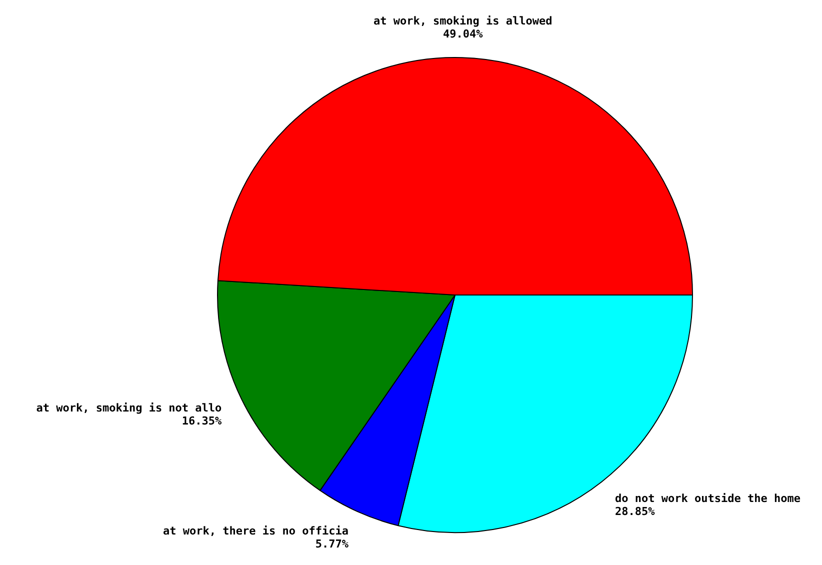 This screenshot has height=565, width=822. What do you see at coordinates (129, 407) in the screenshot?
I see `slice-label: at work, smoking is not allo` at bounding box center [129, 407].